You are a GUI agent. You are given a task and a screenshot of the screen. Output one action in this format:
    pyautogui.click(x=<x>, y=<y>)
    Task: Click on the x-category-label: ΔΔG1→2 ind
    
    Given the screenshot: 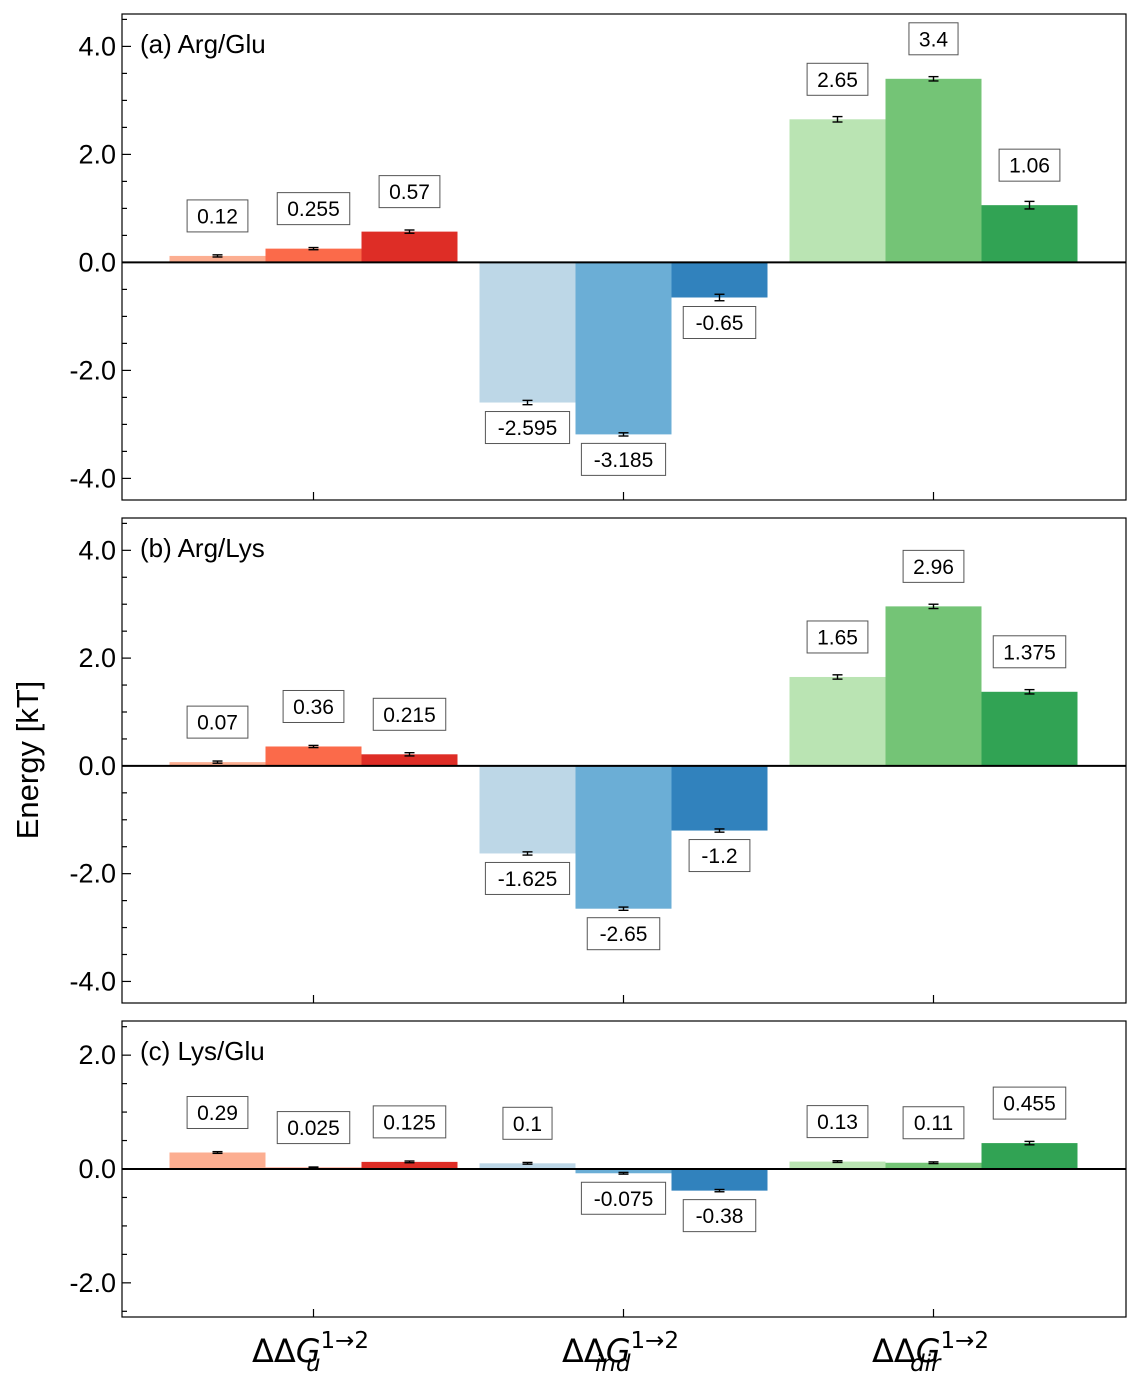 What is the action you would take?
    pyautogui.click(x=620, y=1352)
    